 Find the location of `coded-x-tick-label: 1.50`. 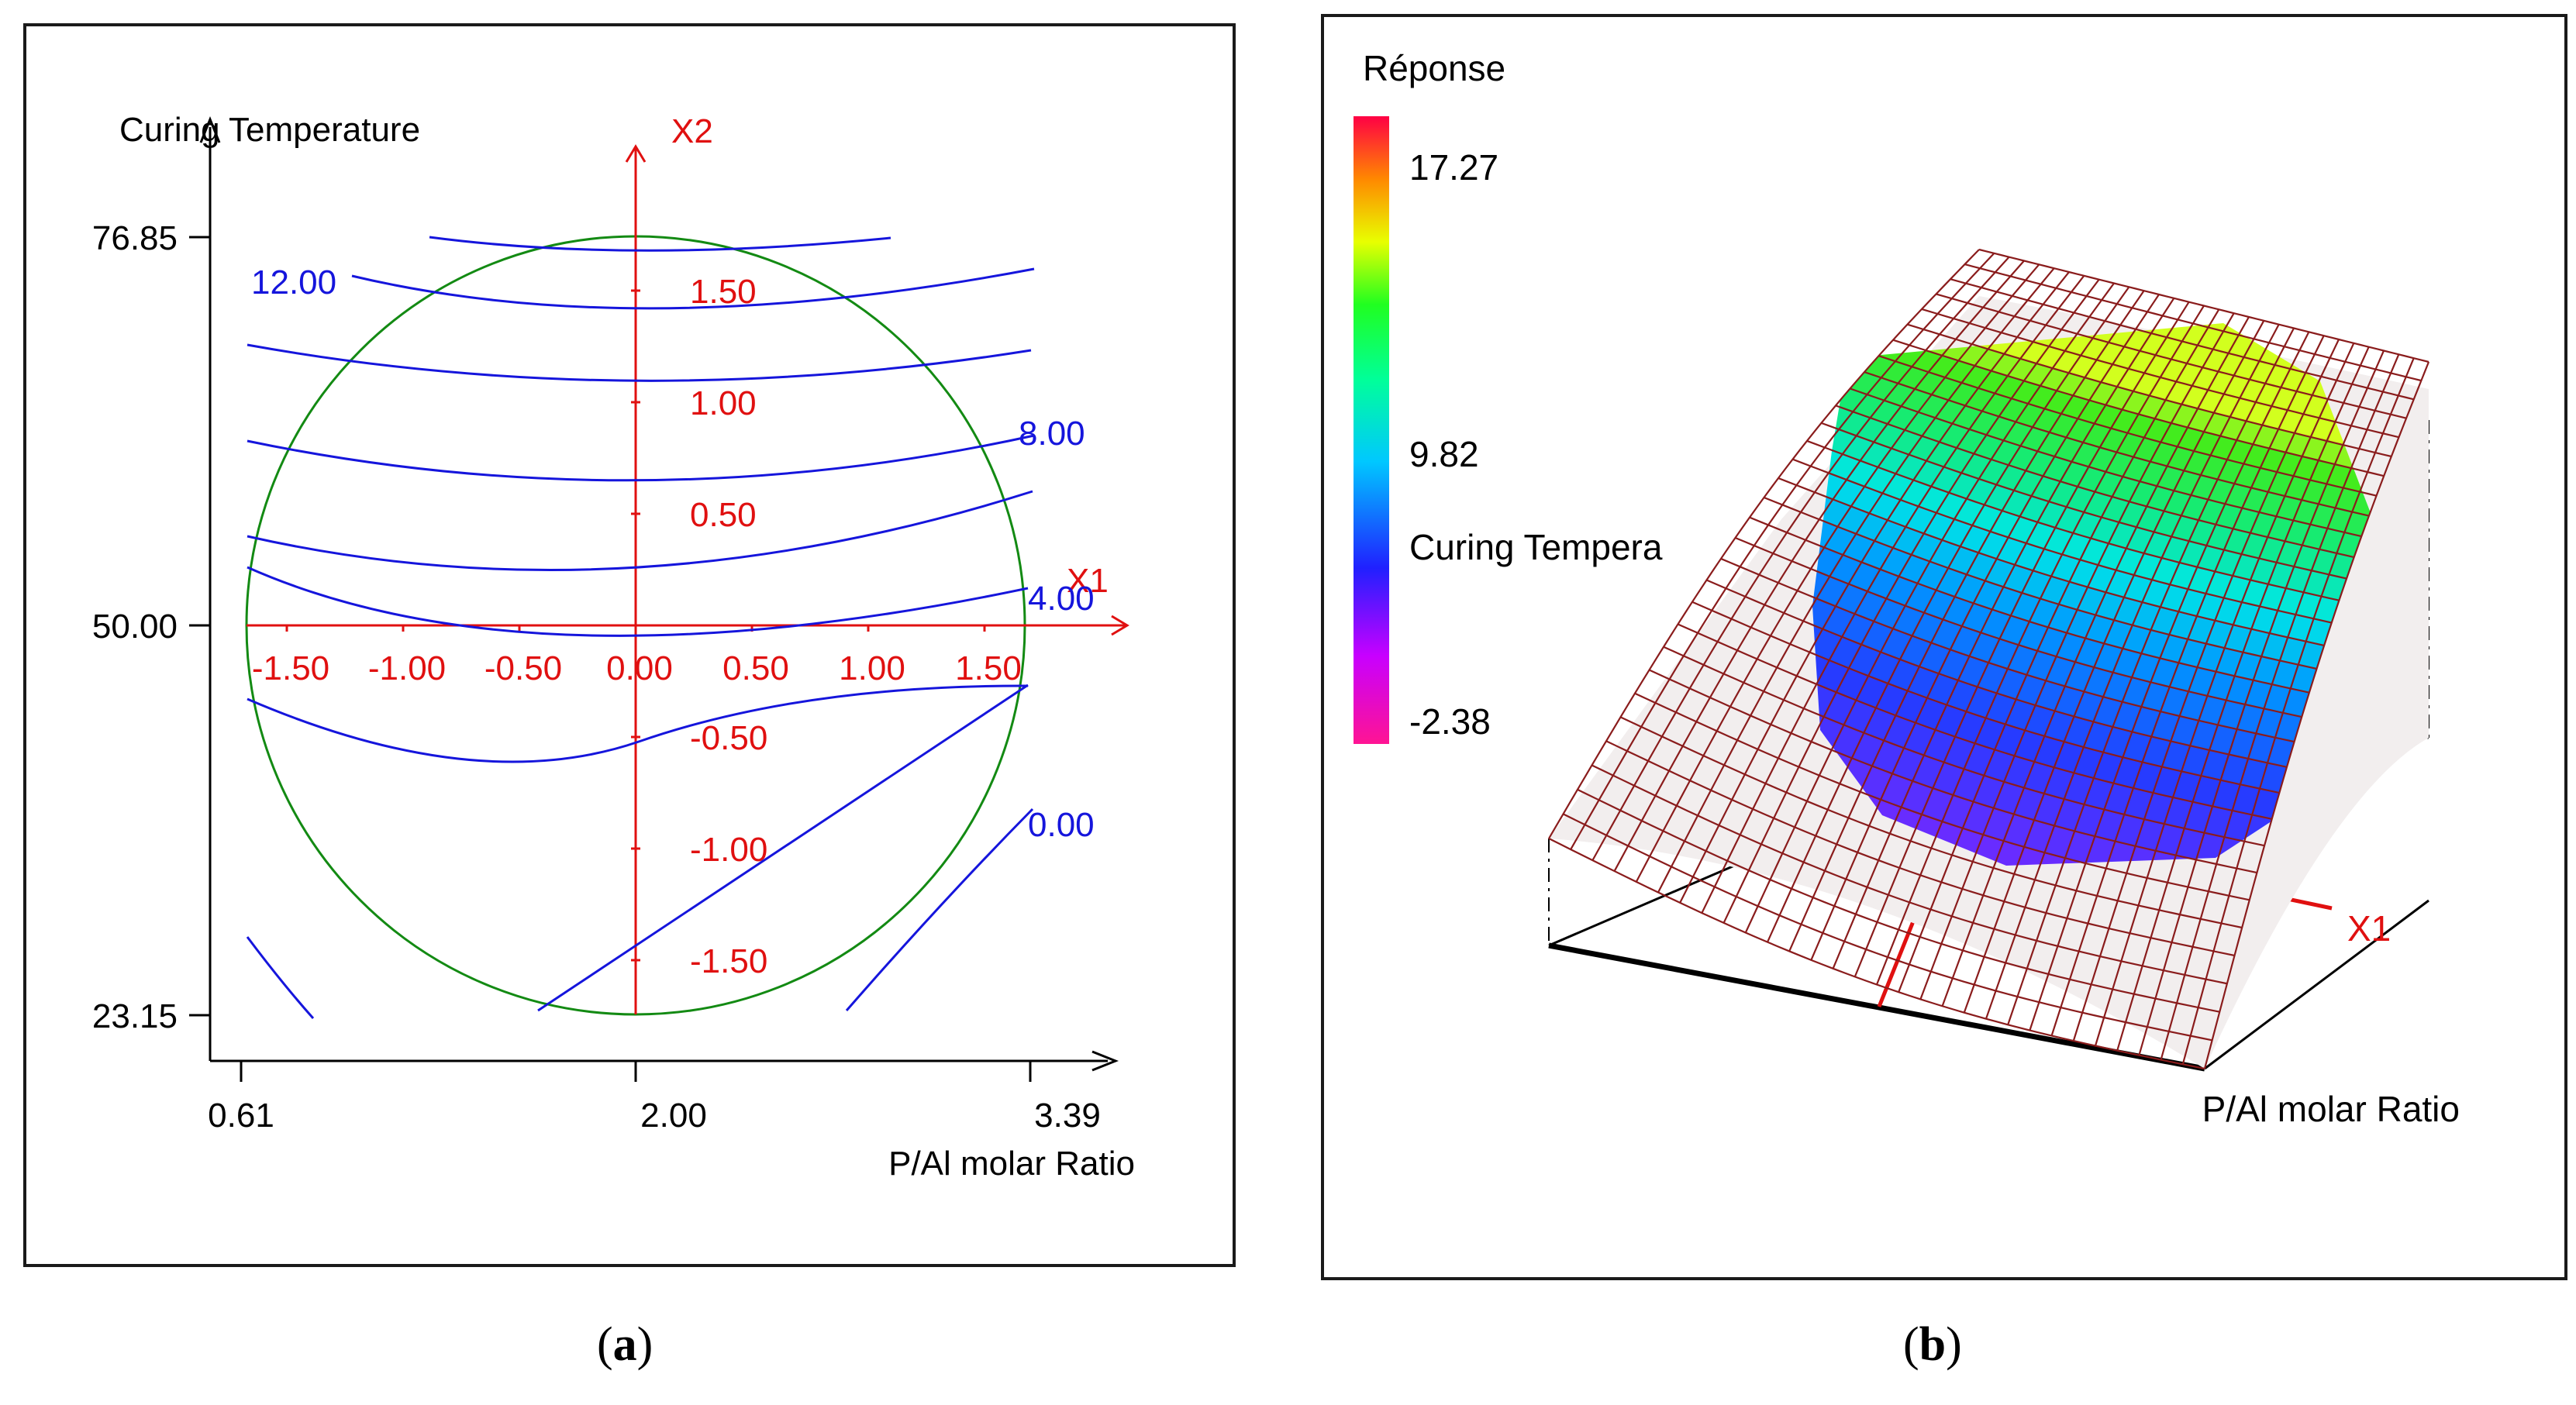

coded-x-tick-label: 1.50 is located at coordinates (988, 668).